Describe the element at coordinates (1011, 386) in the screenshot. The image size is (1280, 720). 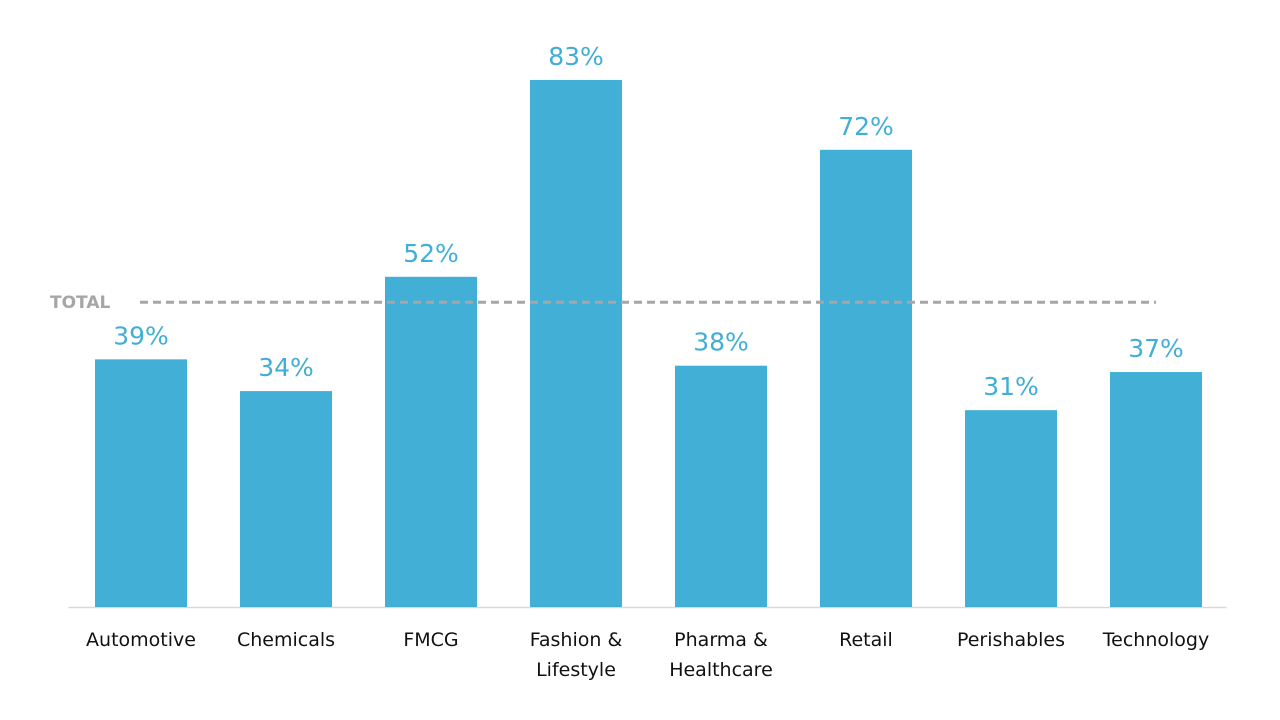
I see `value-label: 31%` at that location.